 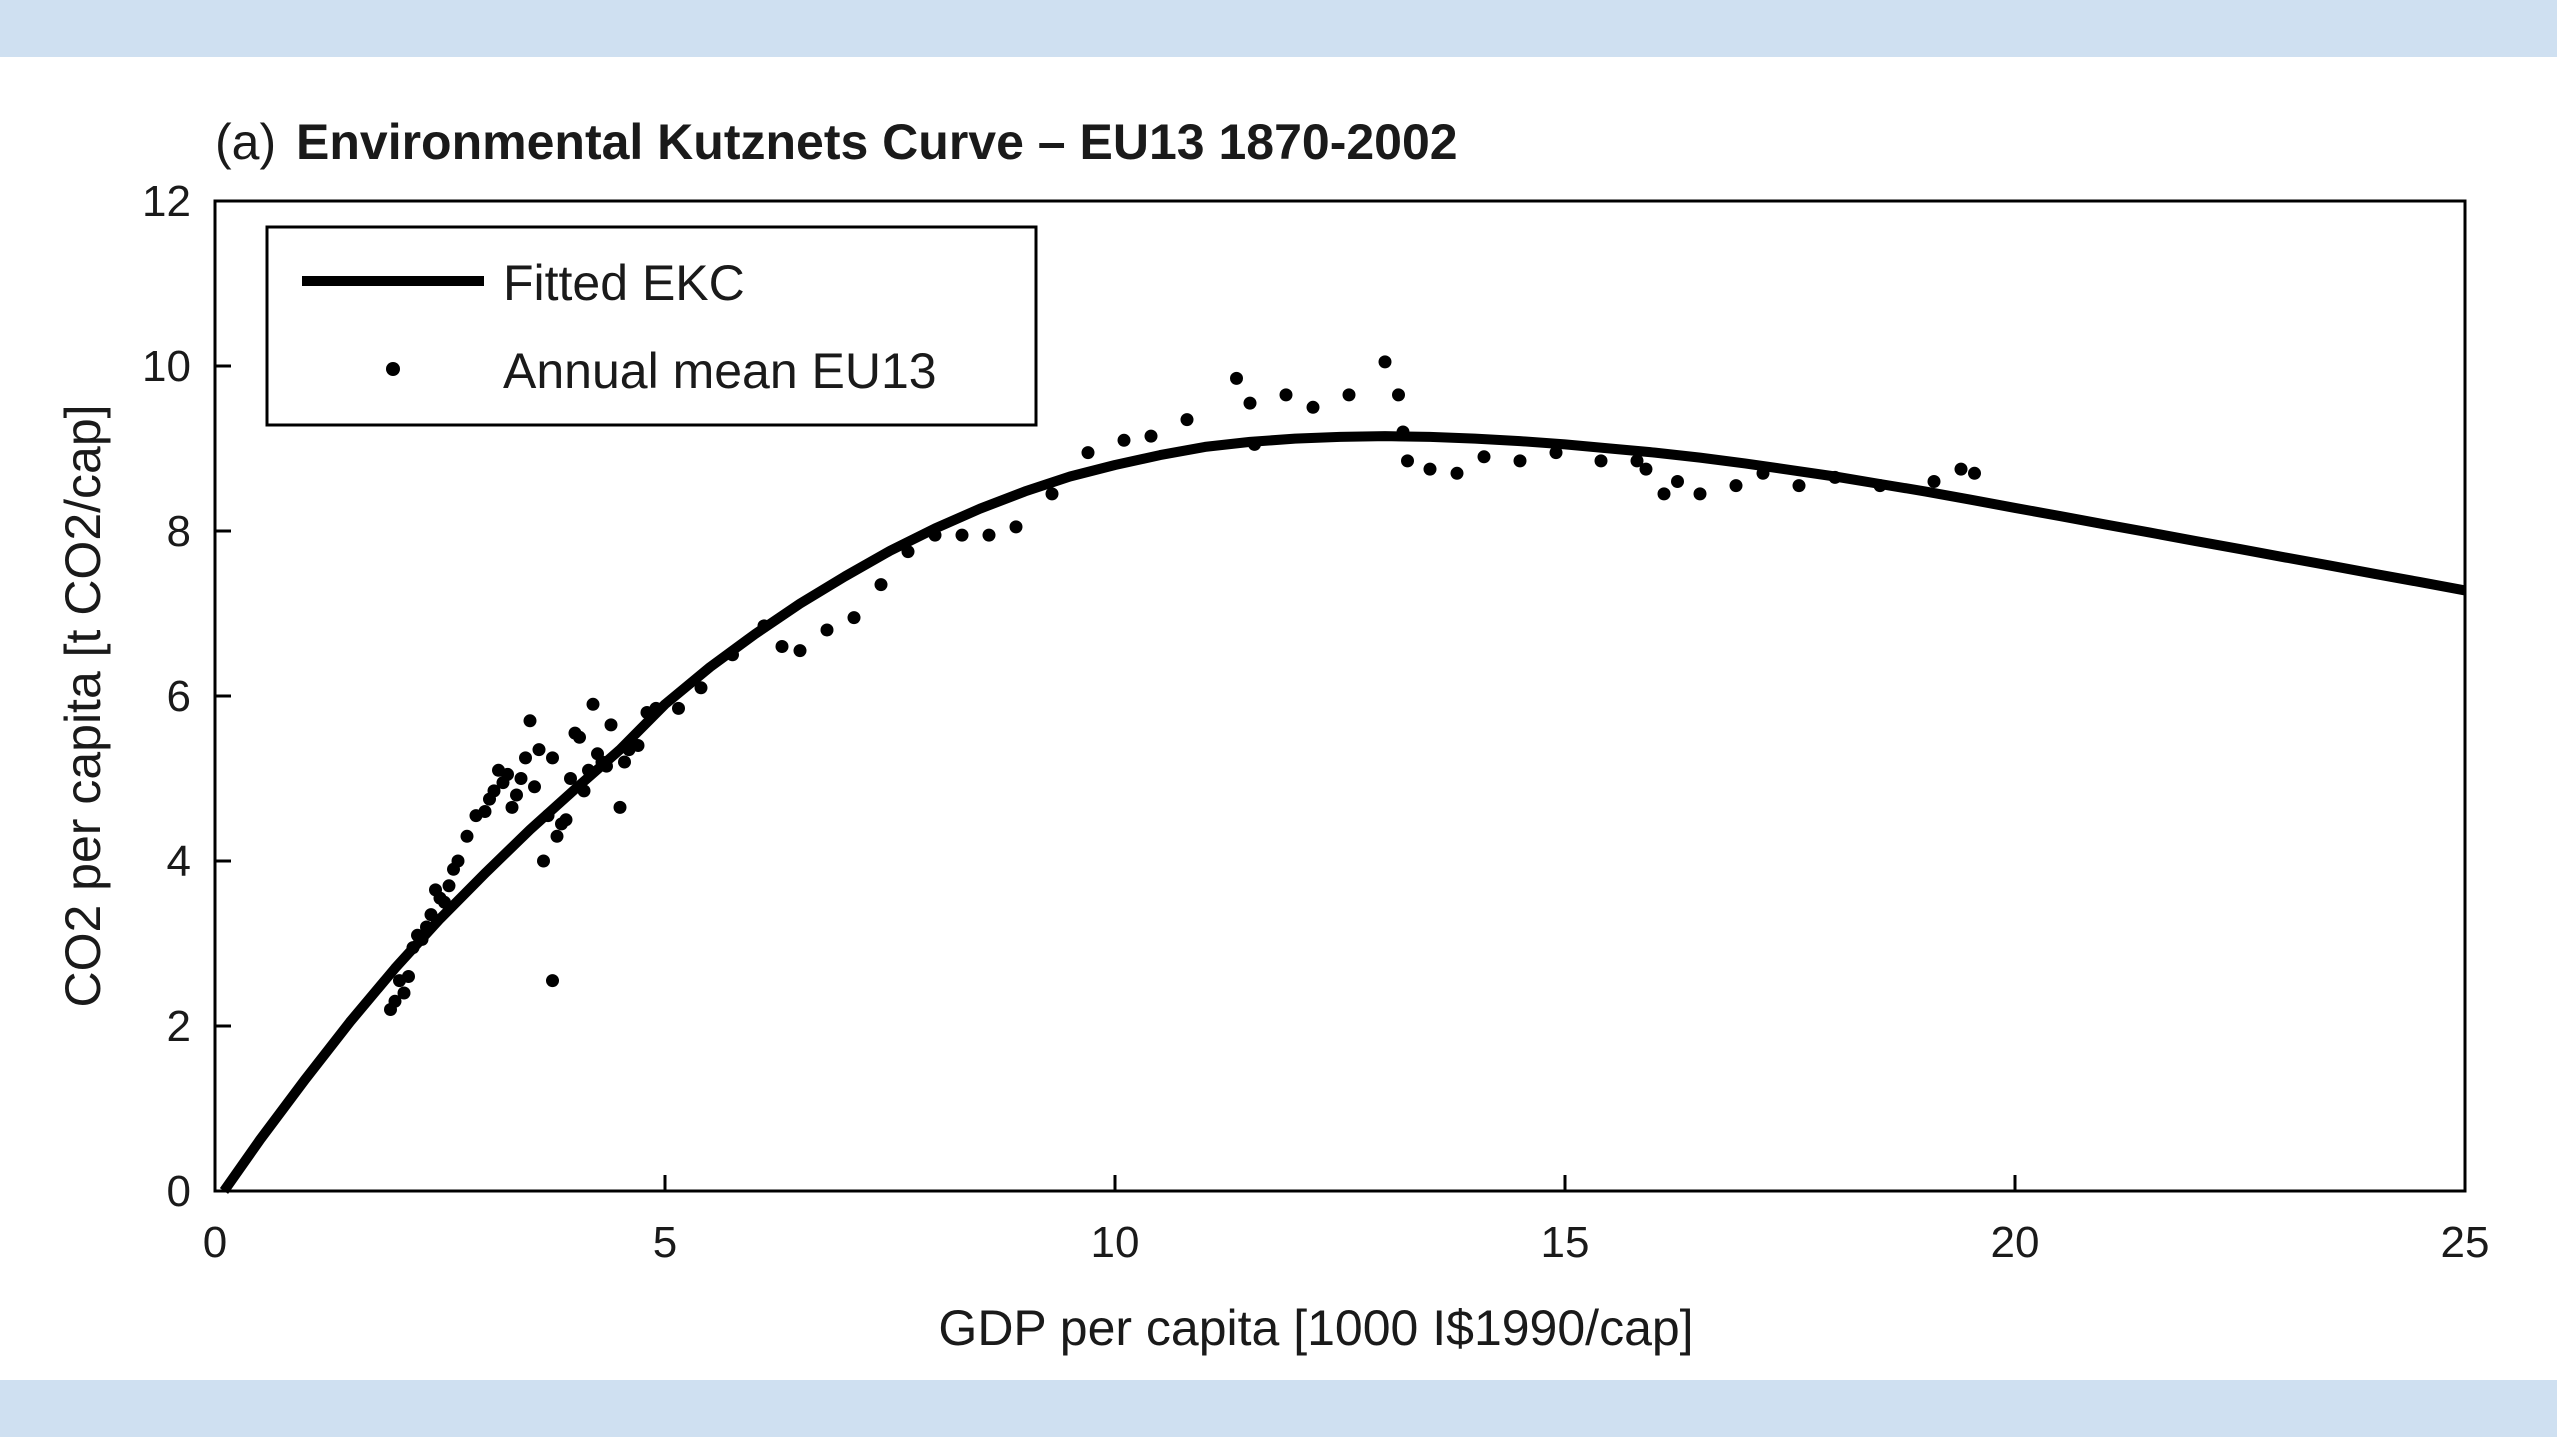 What do you see at coordinates (1278, 1408) in the screenshot?
I see `bottom-band` at bounding box center [1278, 1408].